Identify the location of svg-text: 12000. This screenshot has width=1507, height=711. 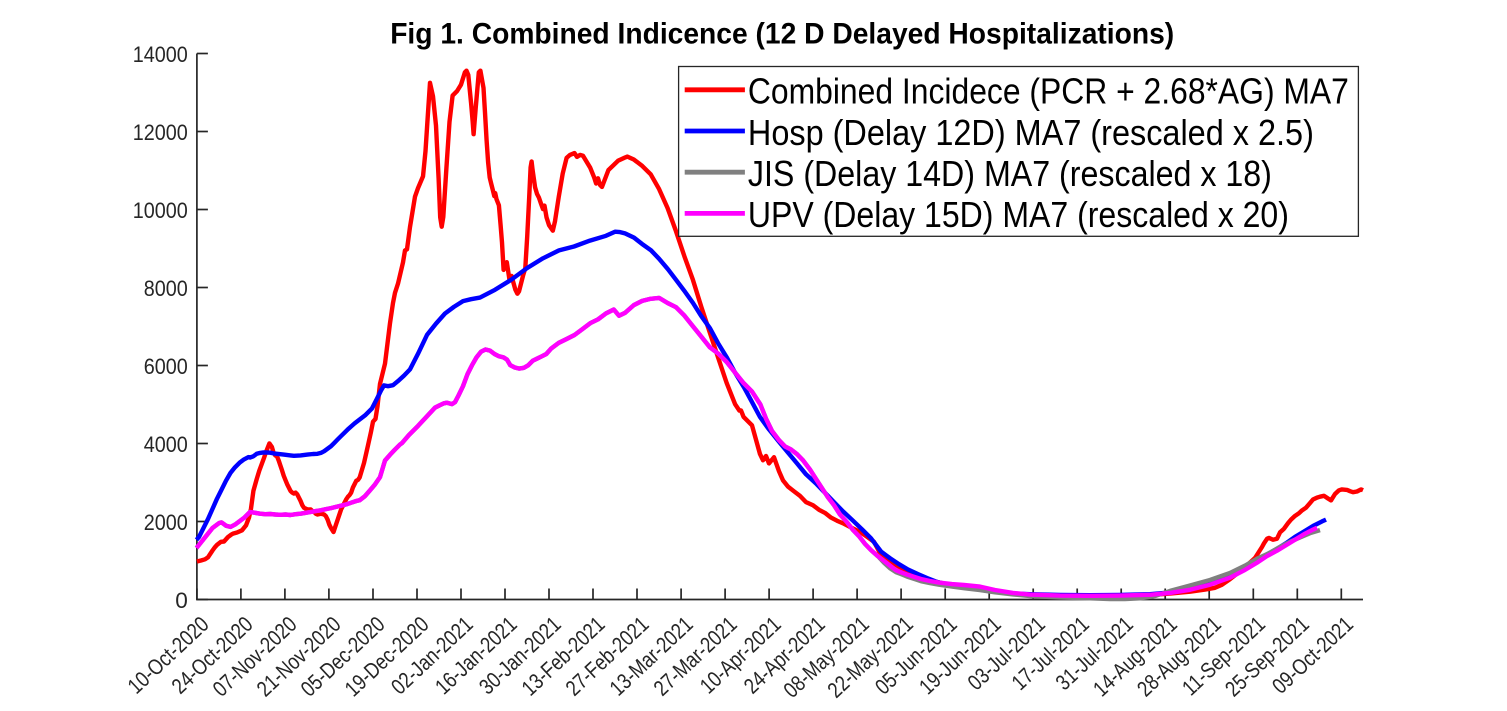
(160, 132).